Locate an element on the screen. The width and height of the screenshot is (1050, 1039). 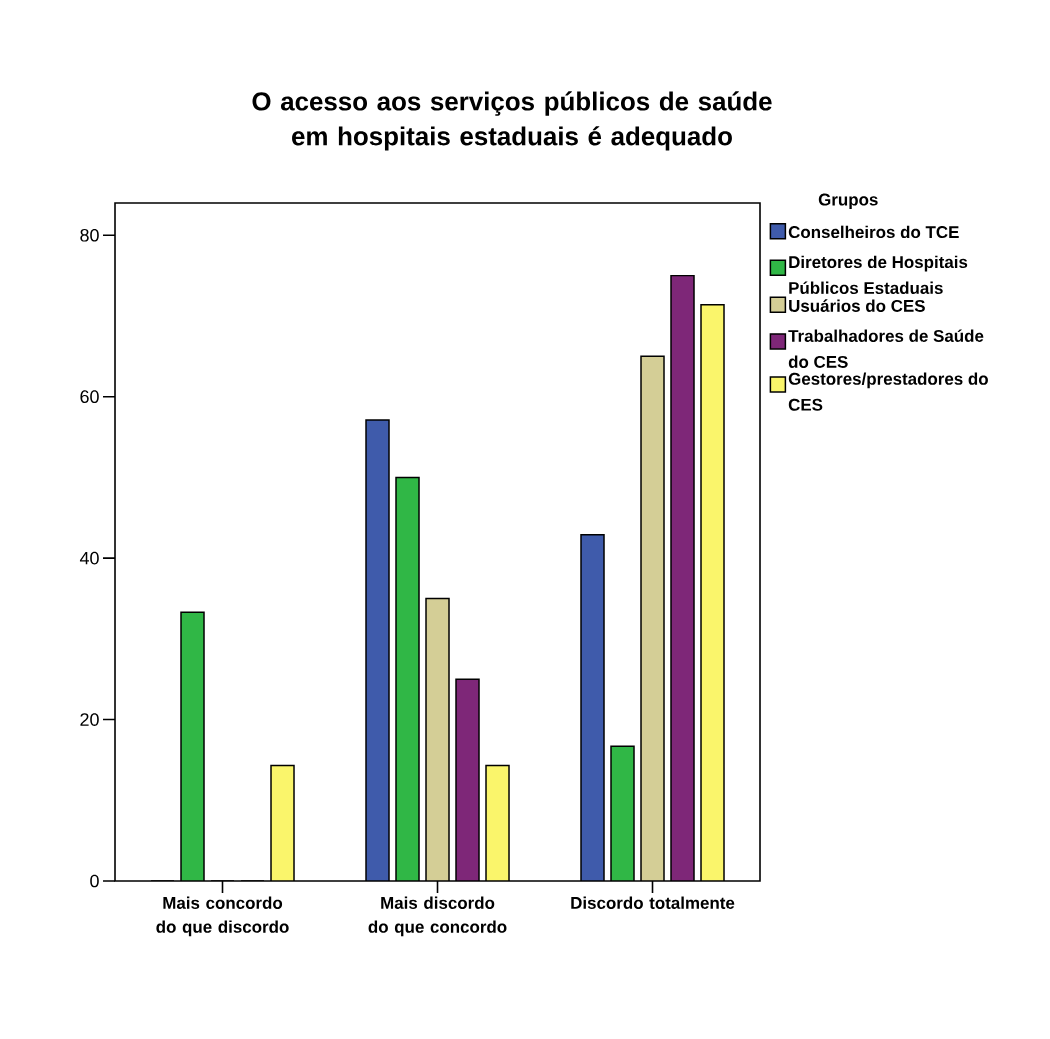
legend-label: Diretores de Hospitais Públicos Estaduais is located at coordinates (878, 275).